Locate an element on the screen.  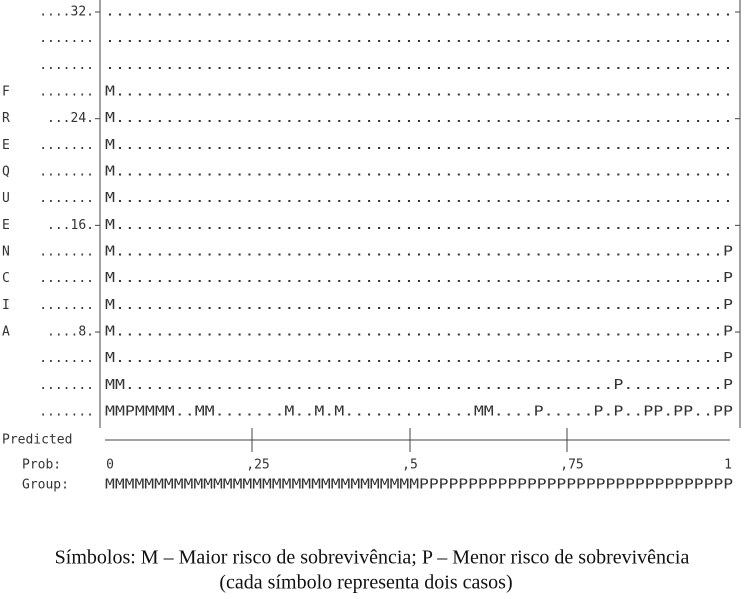
axis-letter: R is located at coordinates (6, 118).